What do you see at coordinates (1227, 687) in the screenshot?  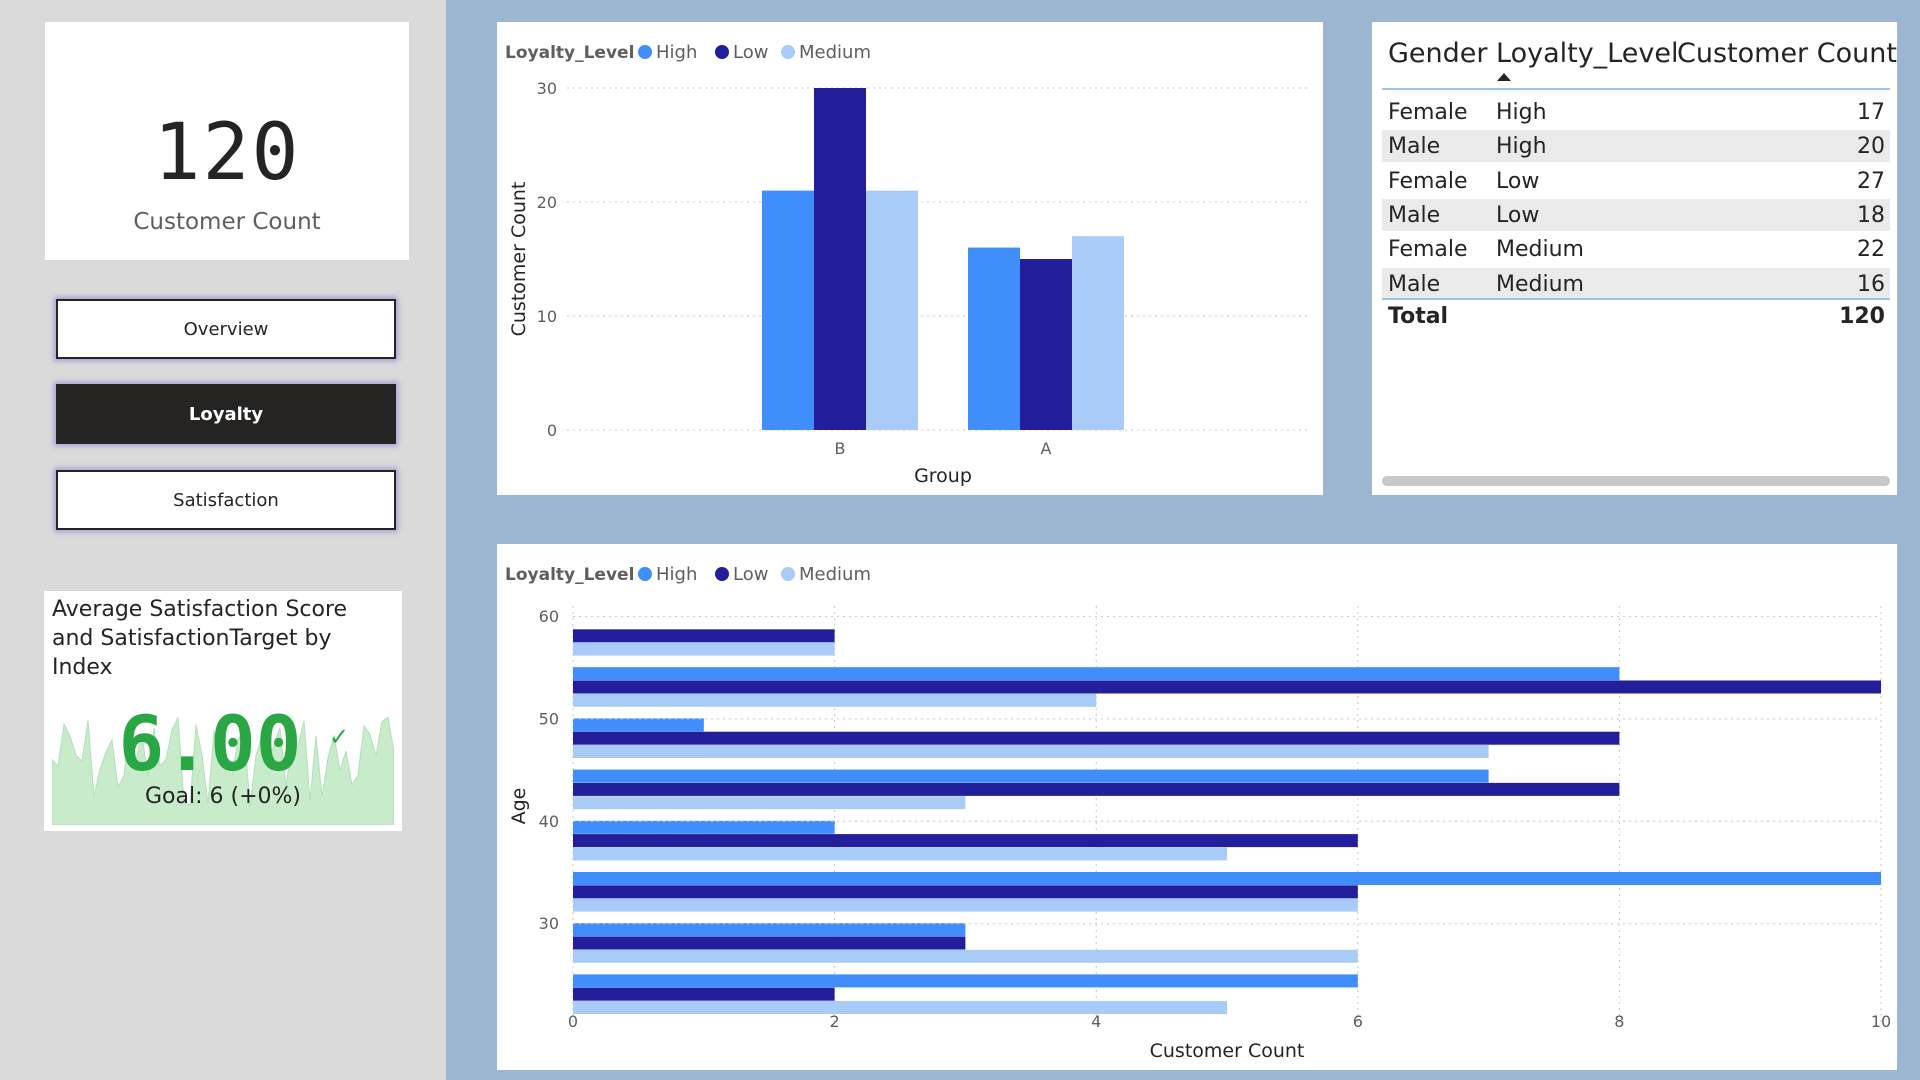 I see `bar-age-55-low` at bounding box center [1227, 687].